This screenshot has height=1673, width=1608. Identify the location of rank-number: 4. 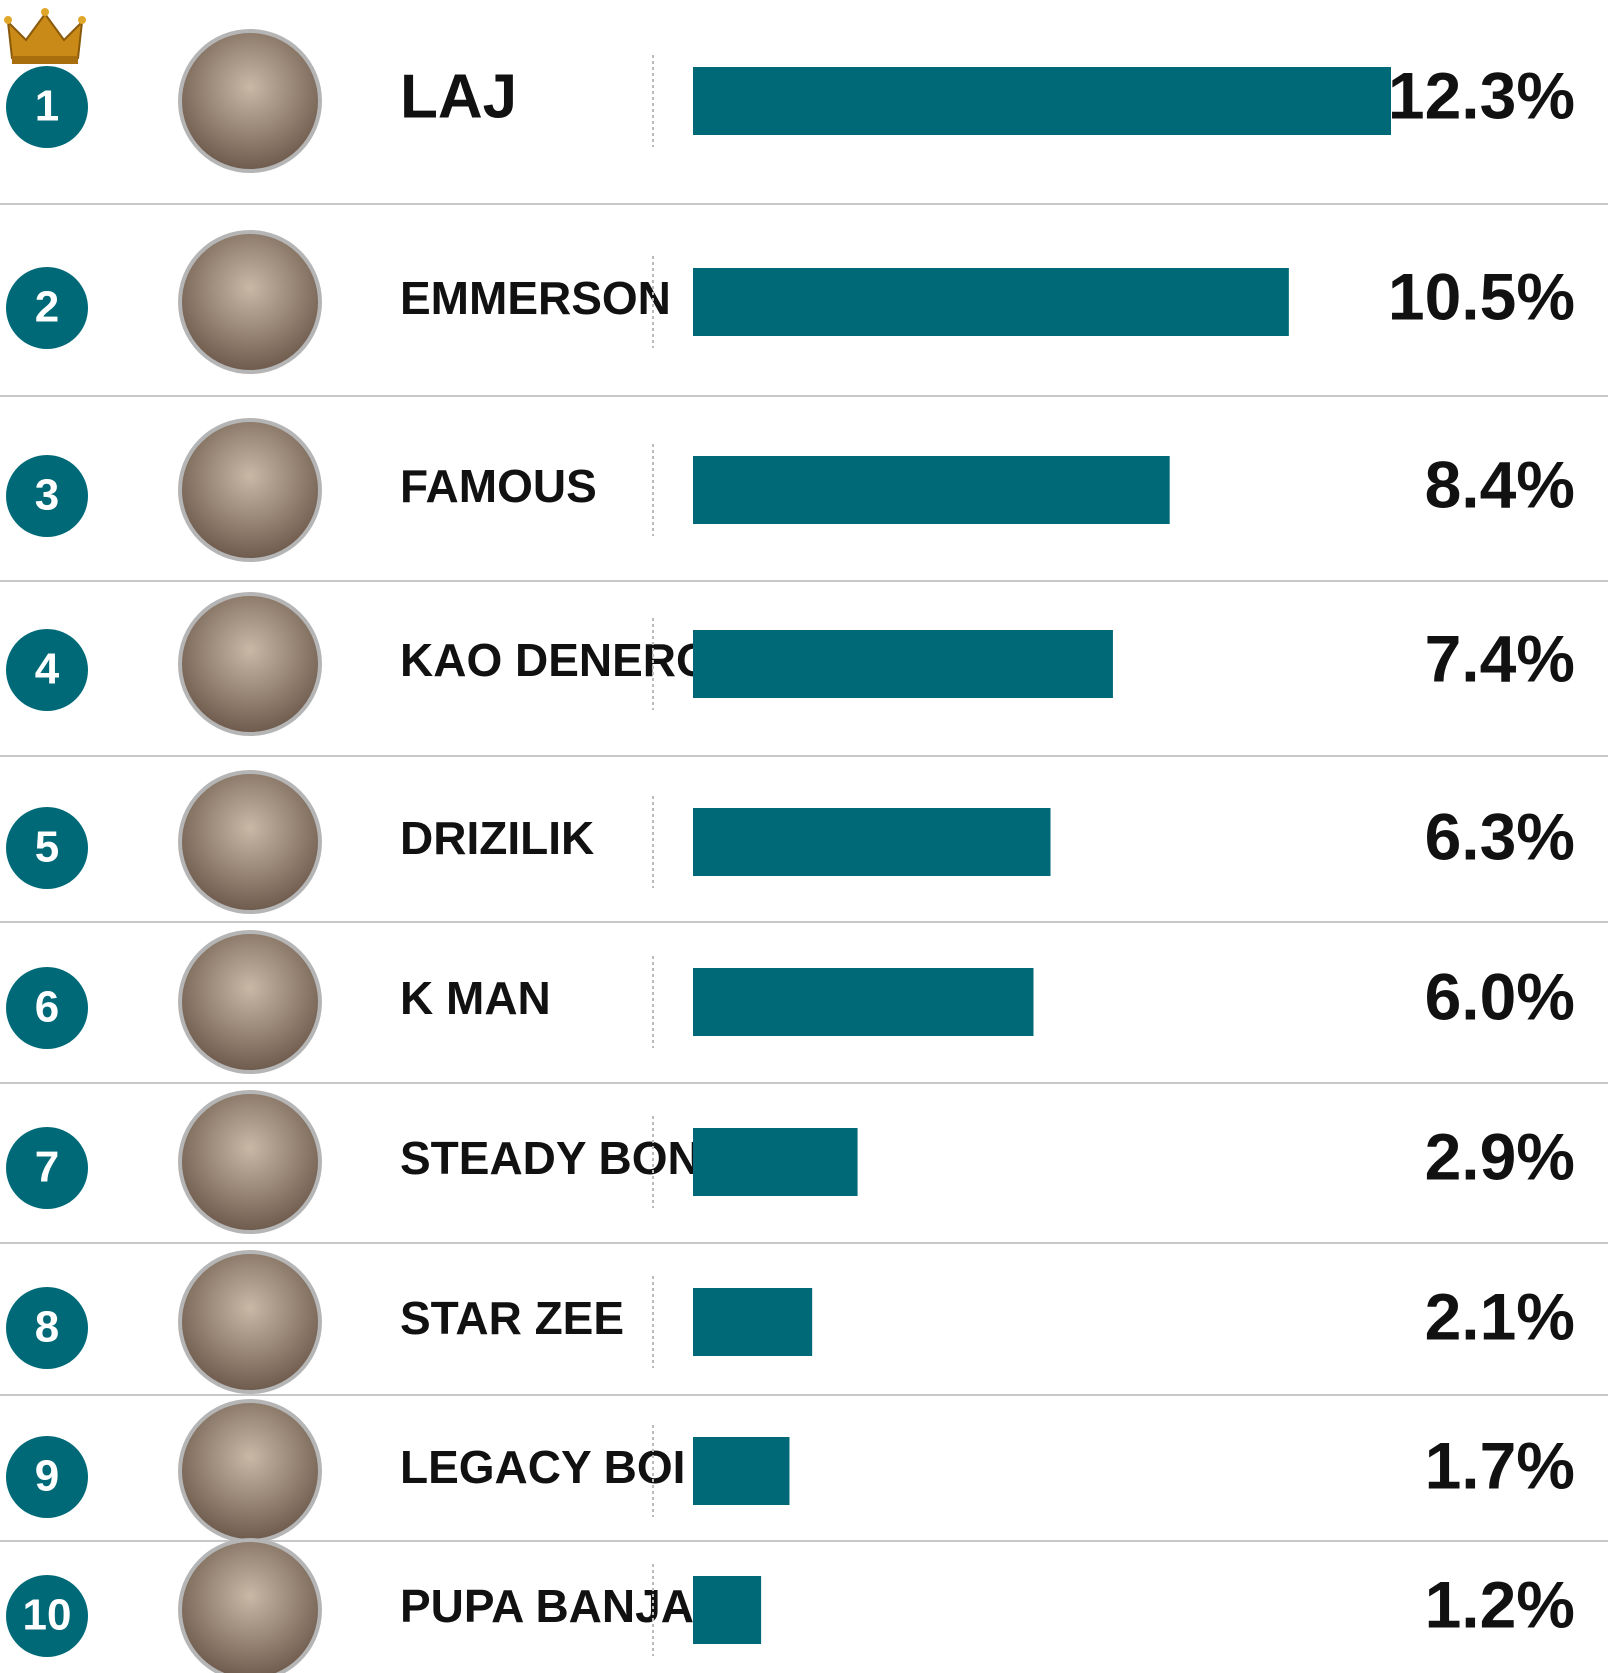
(47, 669).